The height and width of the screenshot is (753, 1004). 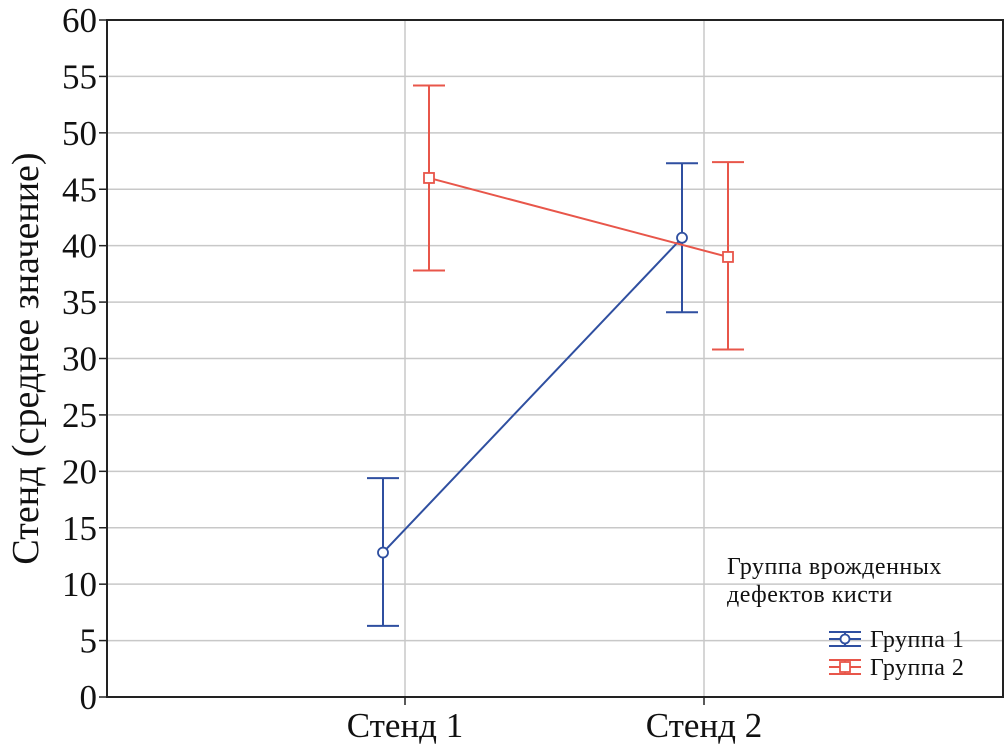 I want to click on legend-entry-1: Группа 1, so click(x=896, y=640).